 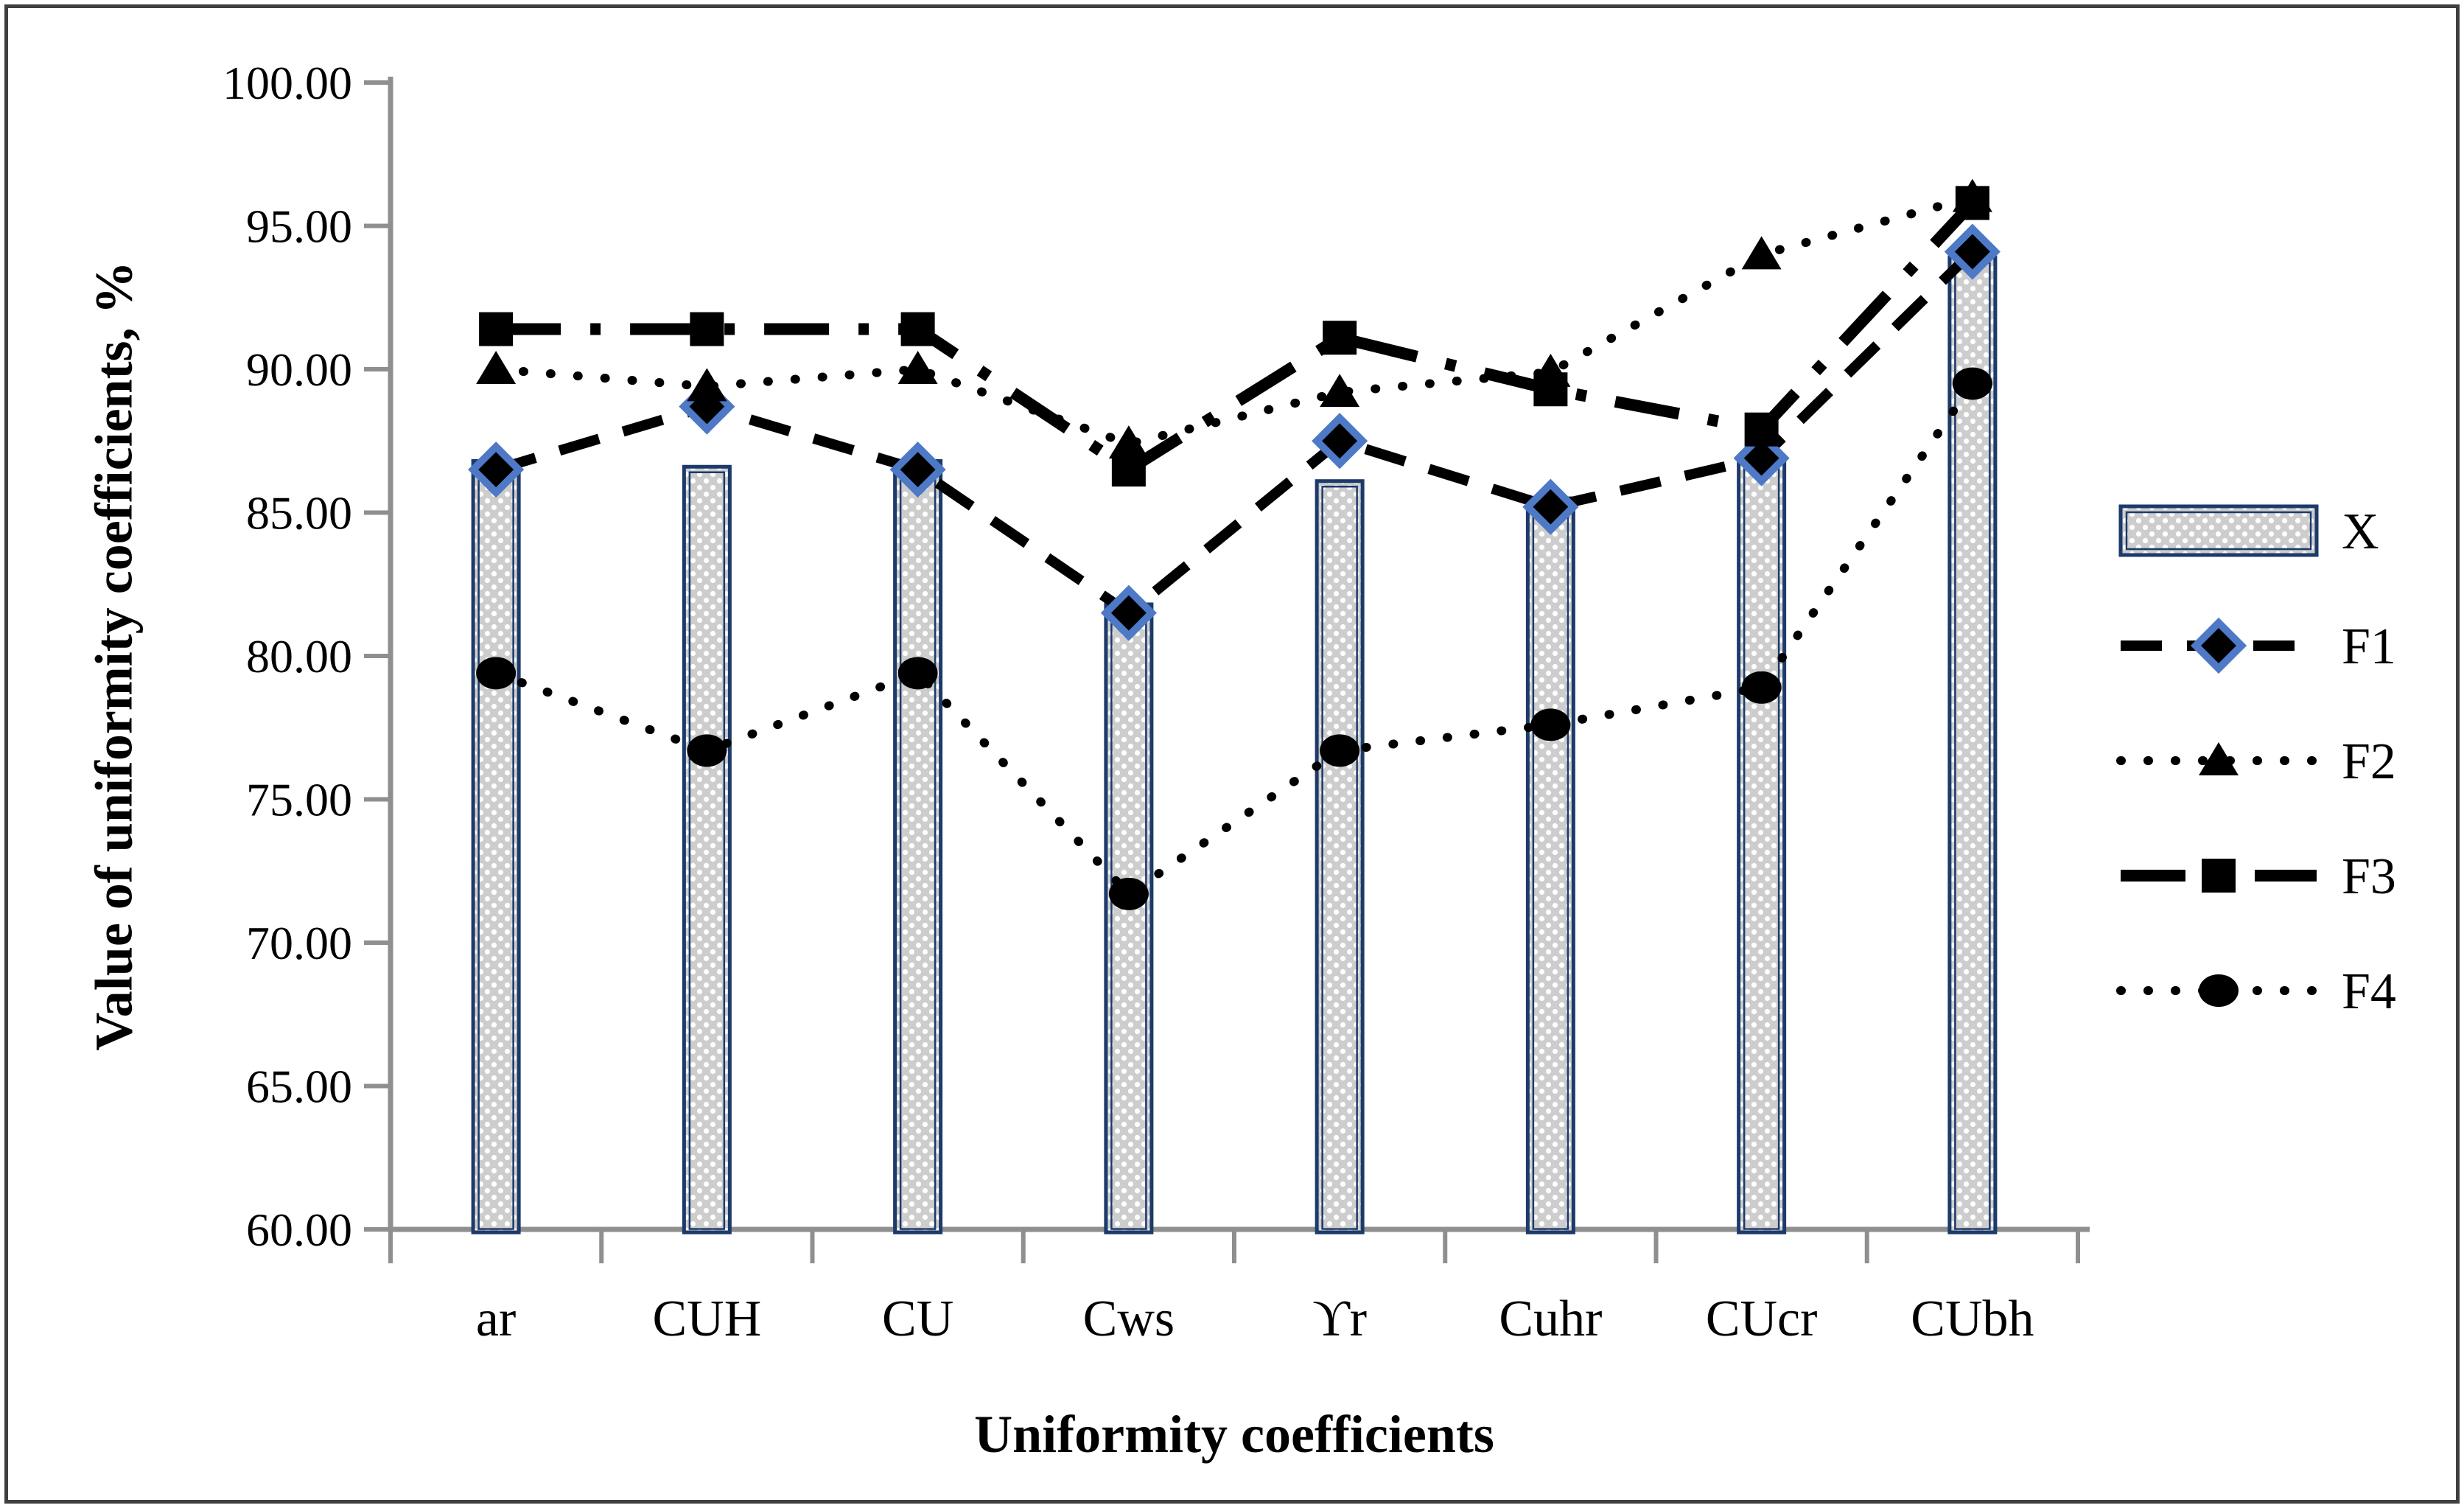 I want to click on category-label: ϒr, so click(x=1339, y=1319).